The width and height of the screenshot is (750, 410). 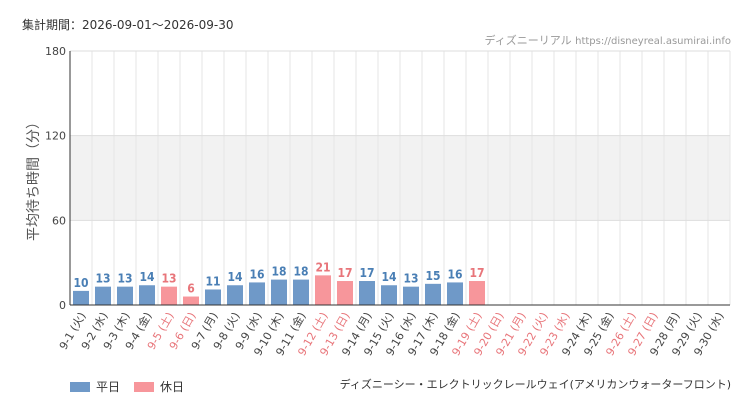 What do you see at coordinates (144, 386) in the screenshot?
I see `legend-swatch-holiday` at bounding box center [144, 386].